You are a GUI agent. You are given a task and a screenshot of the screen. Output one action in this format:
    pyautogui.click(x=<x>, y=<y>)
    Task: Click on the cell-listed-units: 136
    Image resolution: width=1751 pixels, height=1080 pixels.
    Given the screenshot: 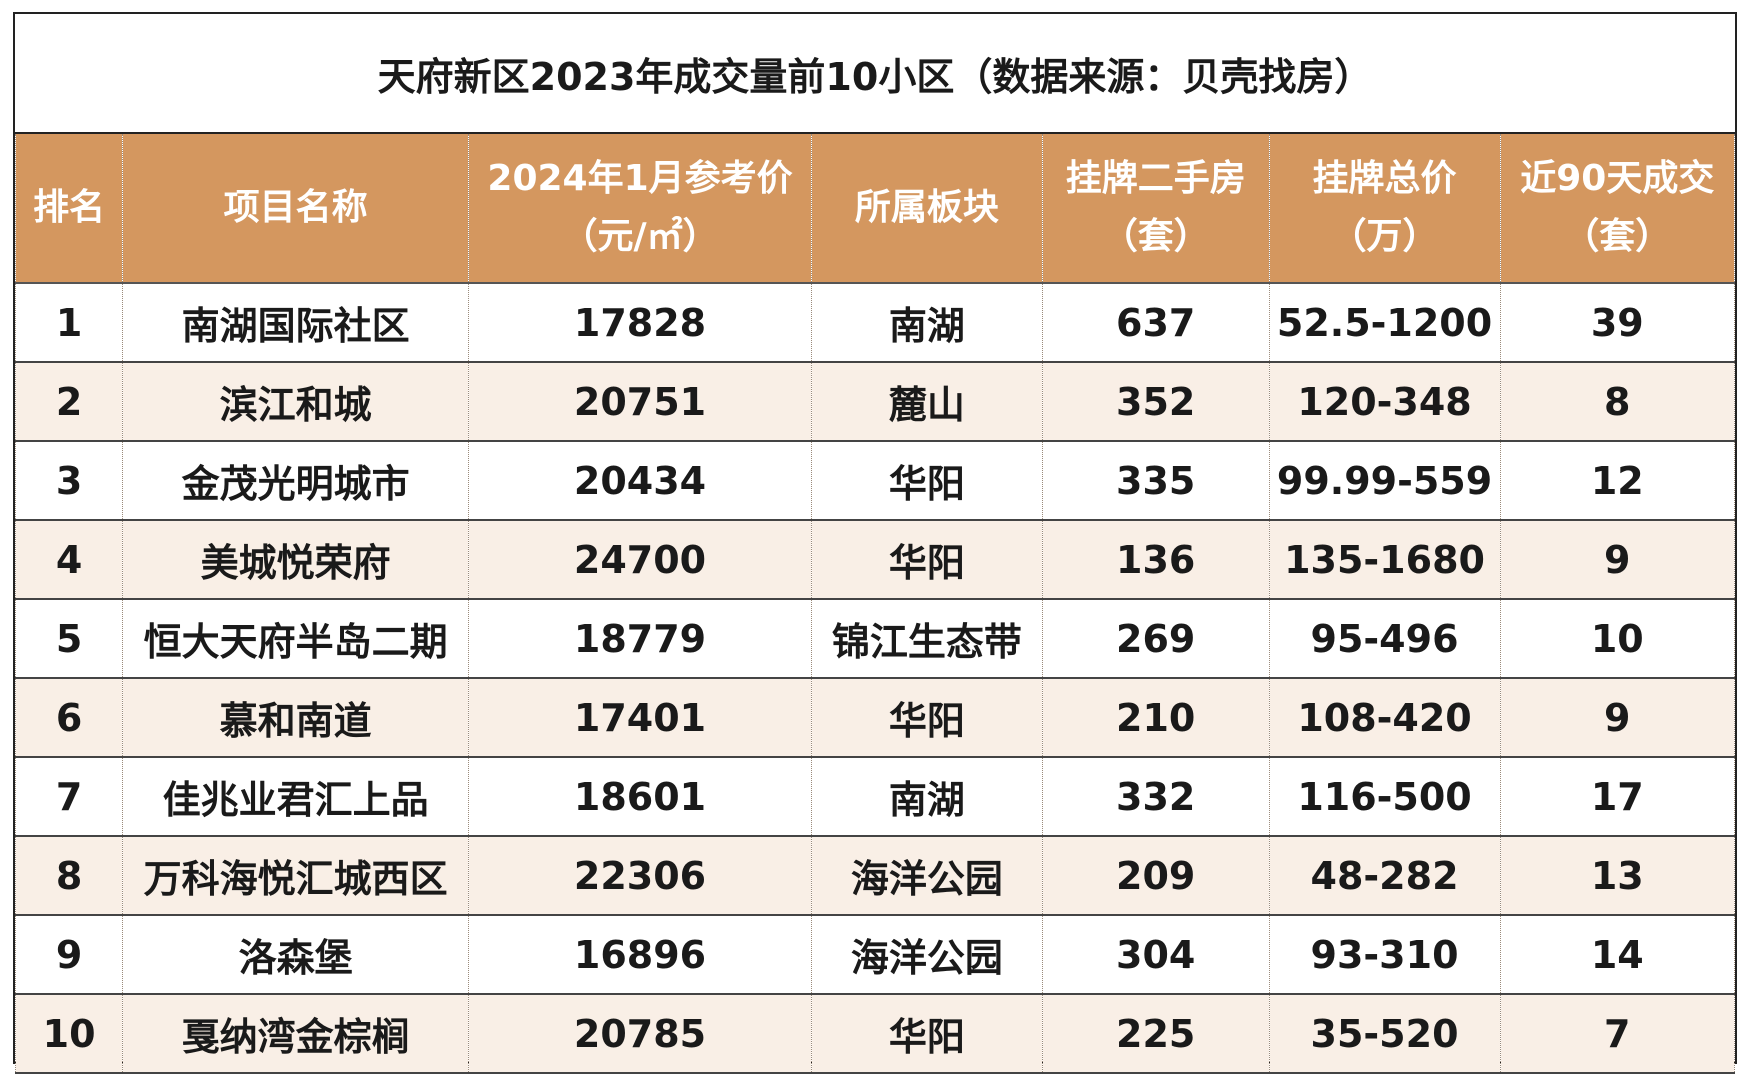 What is the action you would take?
    pyautogui.click(x=1155, y=560)
    